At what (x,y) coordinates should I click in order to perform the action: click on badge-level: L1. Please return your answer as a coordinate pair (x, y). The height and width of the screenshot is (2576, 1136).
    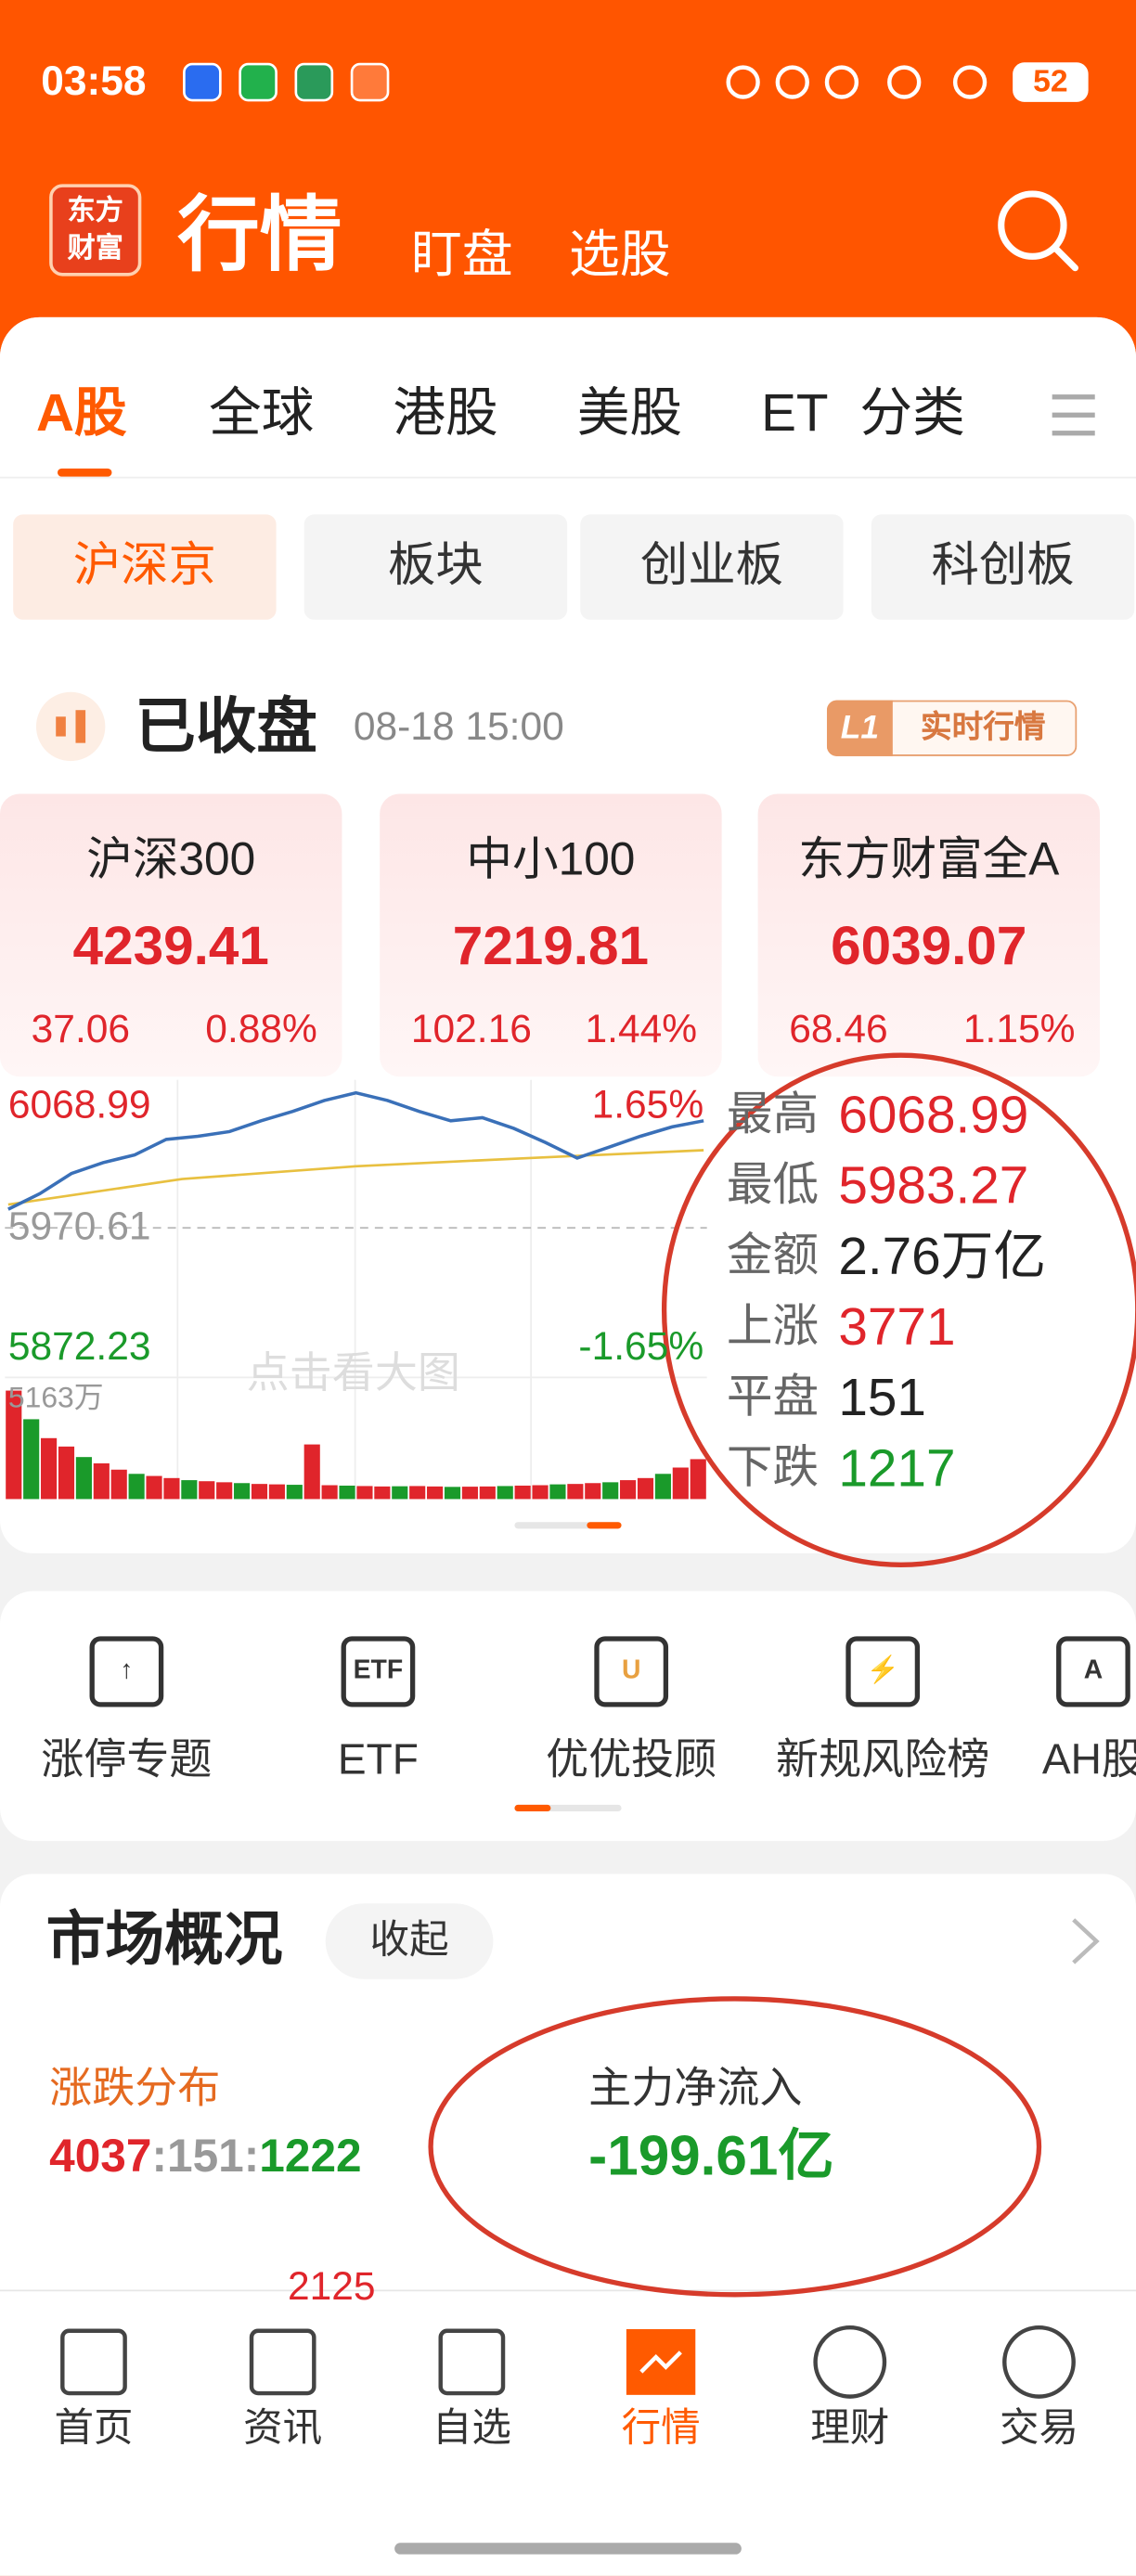
    Looking at the image, I should click on (860, 729).